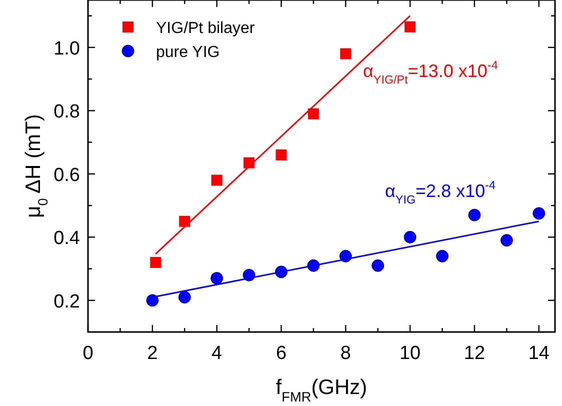 This screenshot has width=562, height=406. I want to click on legend-label: pure YIG, so click(188, 52).